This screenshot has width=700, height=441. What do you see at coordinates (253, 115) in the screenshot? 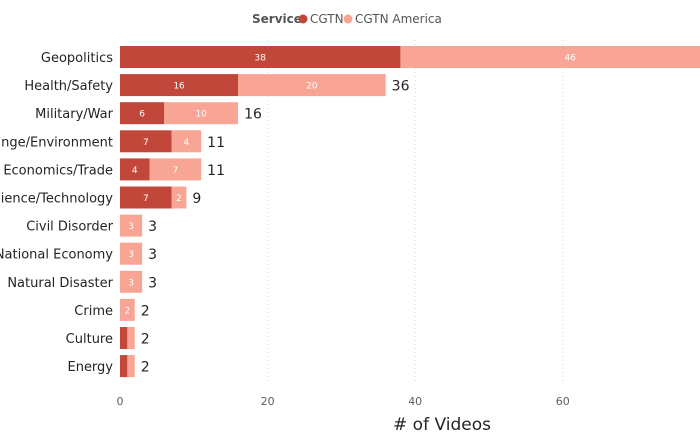
I see `total-label: 16` at bounding box center [253, 115].